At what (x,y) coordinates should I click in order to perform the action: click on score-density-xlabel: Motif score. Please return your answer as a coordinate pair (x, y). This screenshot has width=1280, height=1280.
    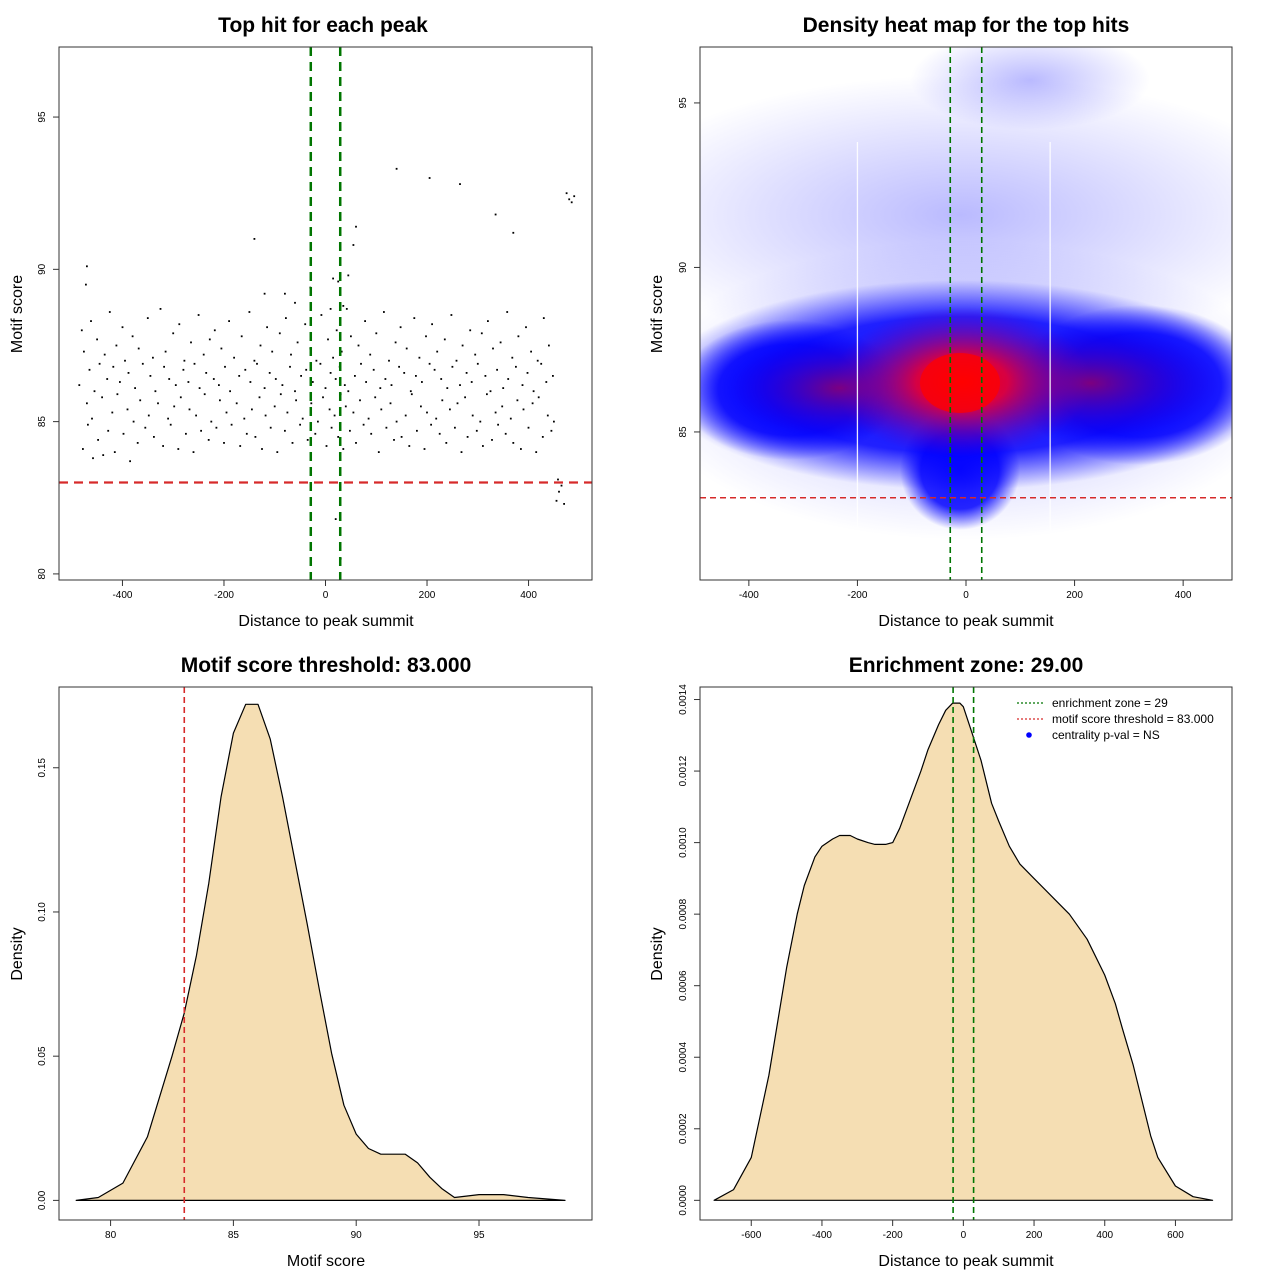
    Looking at the image, I should click on (326, 1261).